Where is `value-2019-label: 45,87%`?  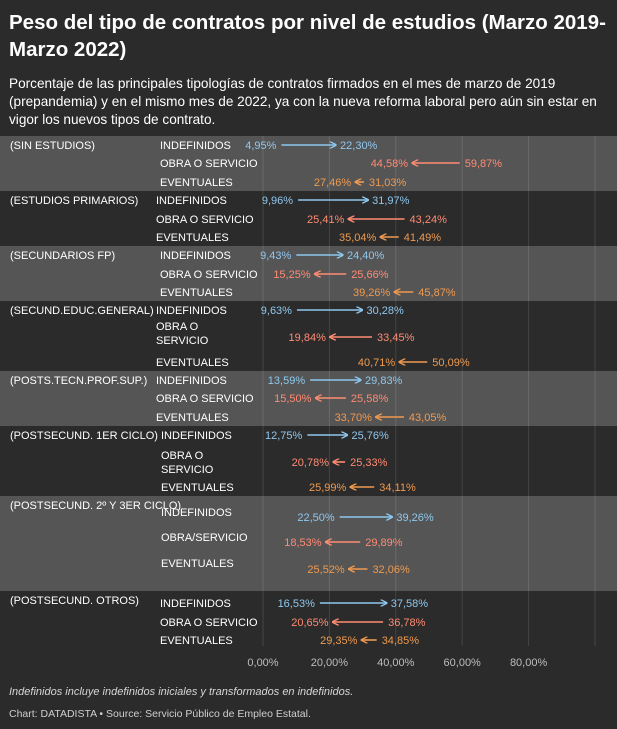 value-2019-label: 45,87% is located at coordinates (437, 293).